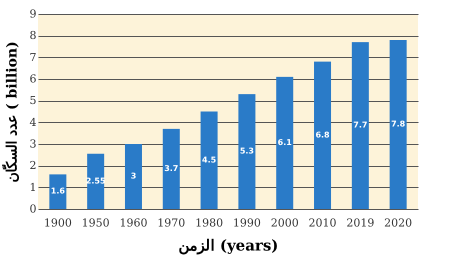 Image resolution: width=449 pixels, height=263 pixels. I want to click on data-label: 7.8, so click(398, 124).